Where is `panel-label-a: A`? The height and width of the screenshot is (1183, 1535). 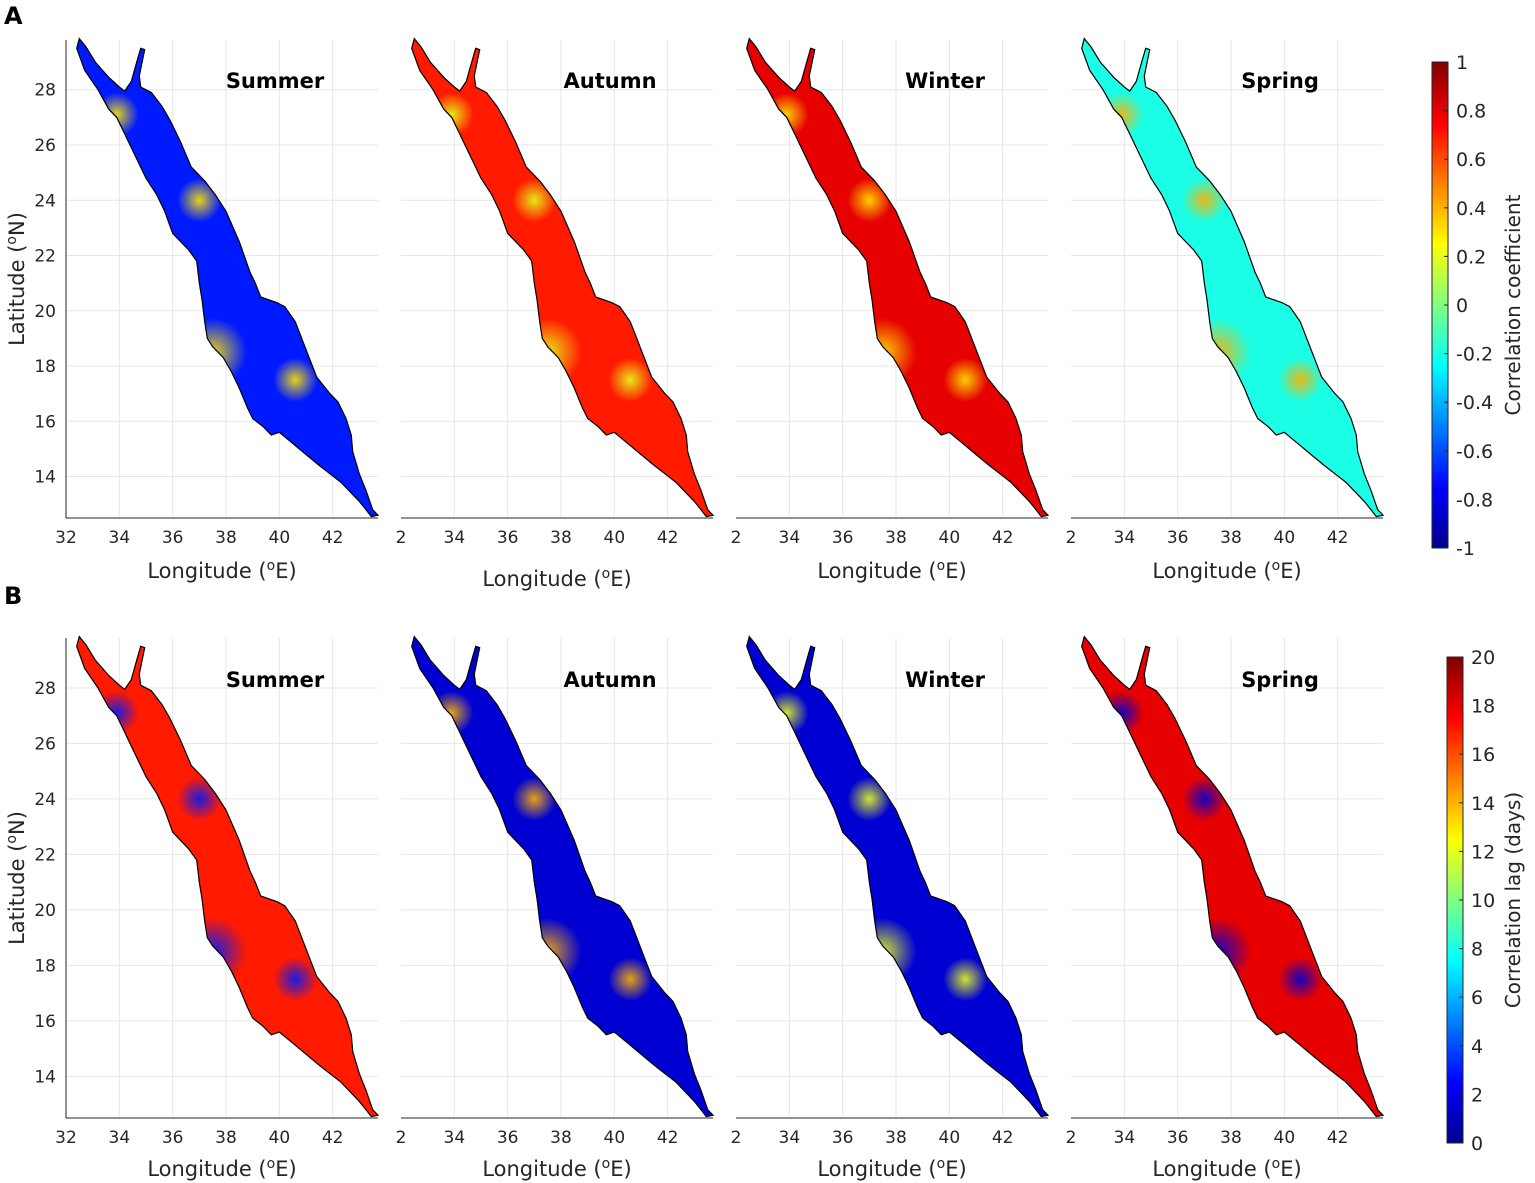 panel-label-a: A is located at coordinates (13, 16).